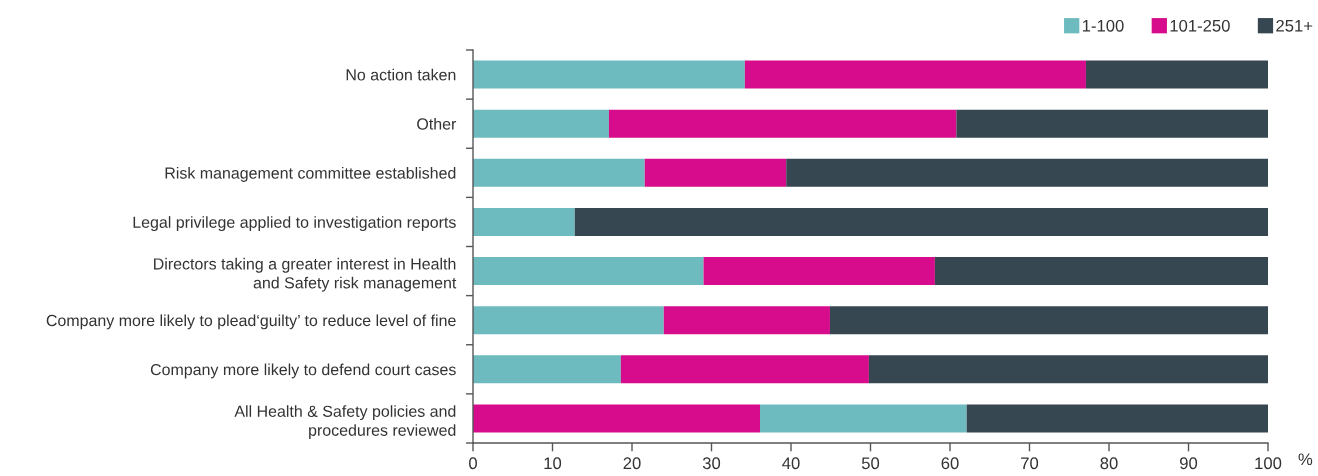 The width and height of the screenshot is (1318, 476). Describe the element at coordinates (1103, 25) in the screenshot. I see `legend-label: 1-100` at that location.